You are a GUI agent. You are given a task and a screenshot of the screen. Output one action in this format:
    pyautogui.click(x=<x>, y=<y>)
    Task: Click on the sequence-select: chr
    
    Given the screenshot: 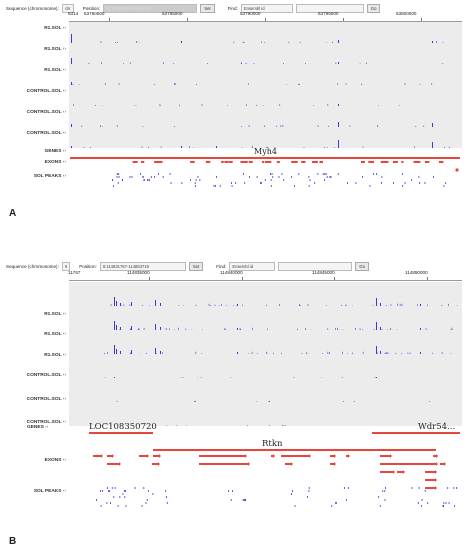 What is the action you would take?
    pyautogui.click(x=67, y=8)
    